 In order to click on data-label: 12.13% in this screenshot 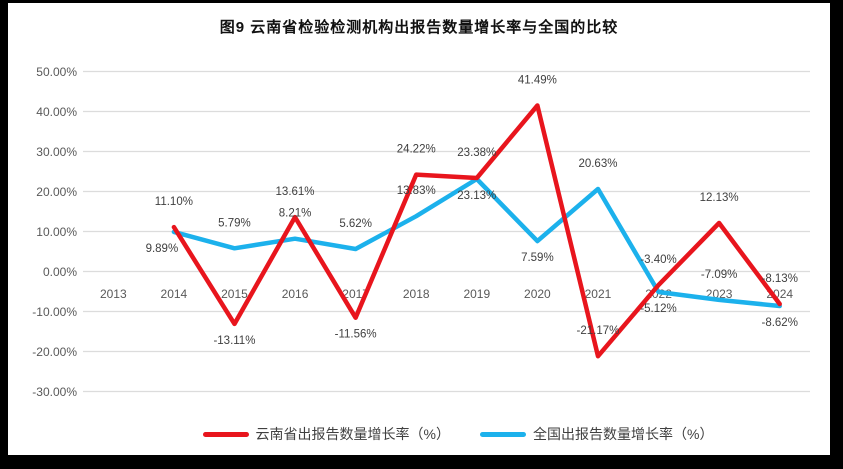, I will do `click(719, 198)`.